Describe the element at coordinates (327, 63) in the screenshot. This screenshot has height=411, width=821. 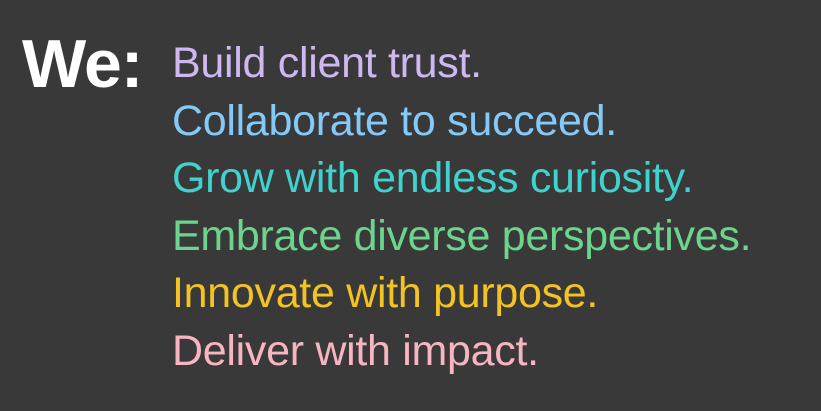
I see `value-build-client-trust: Build client trust.` at that location.